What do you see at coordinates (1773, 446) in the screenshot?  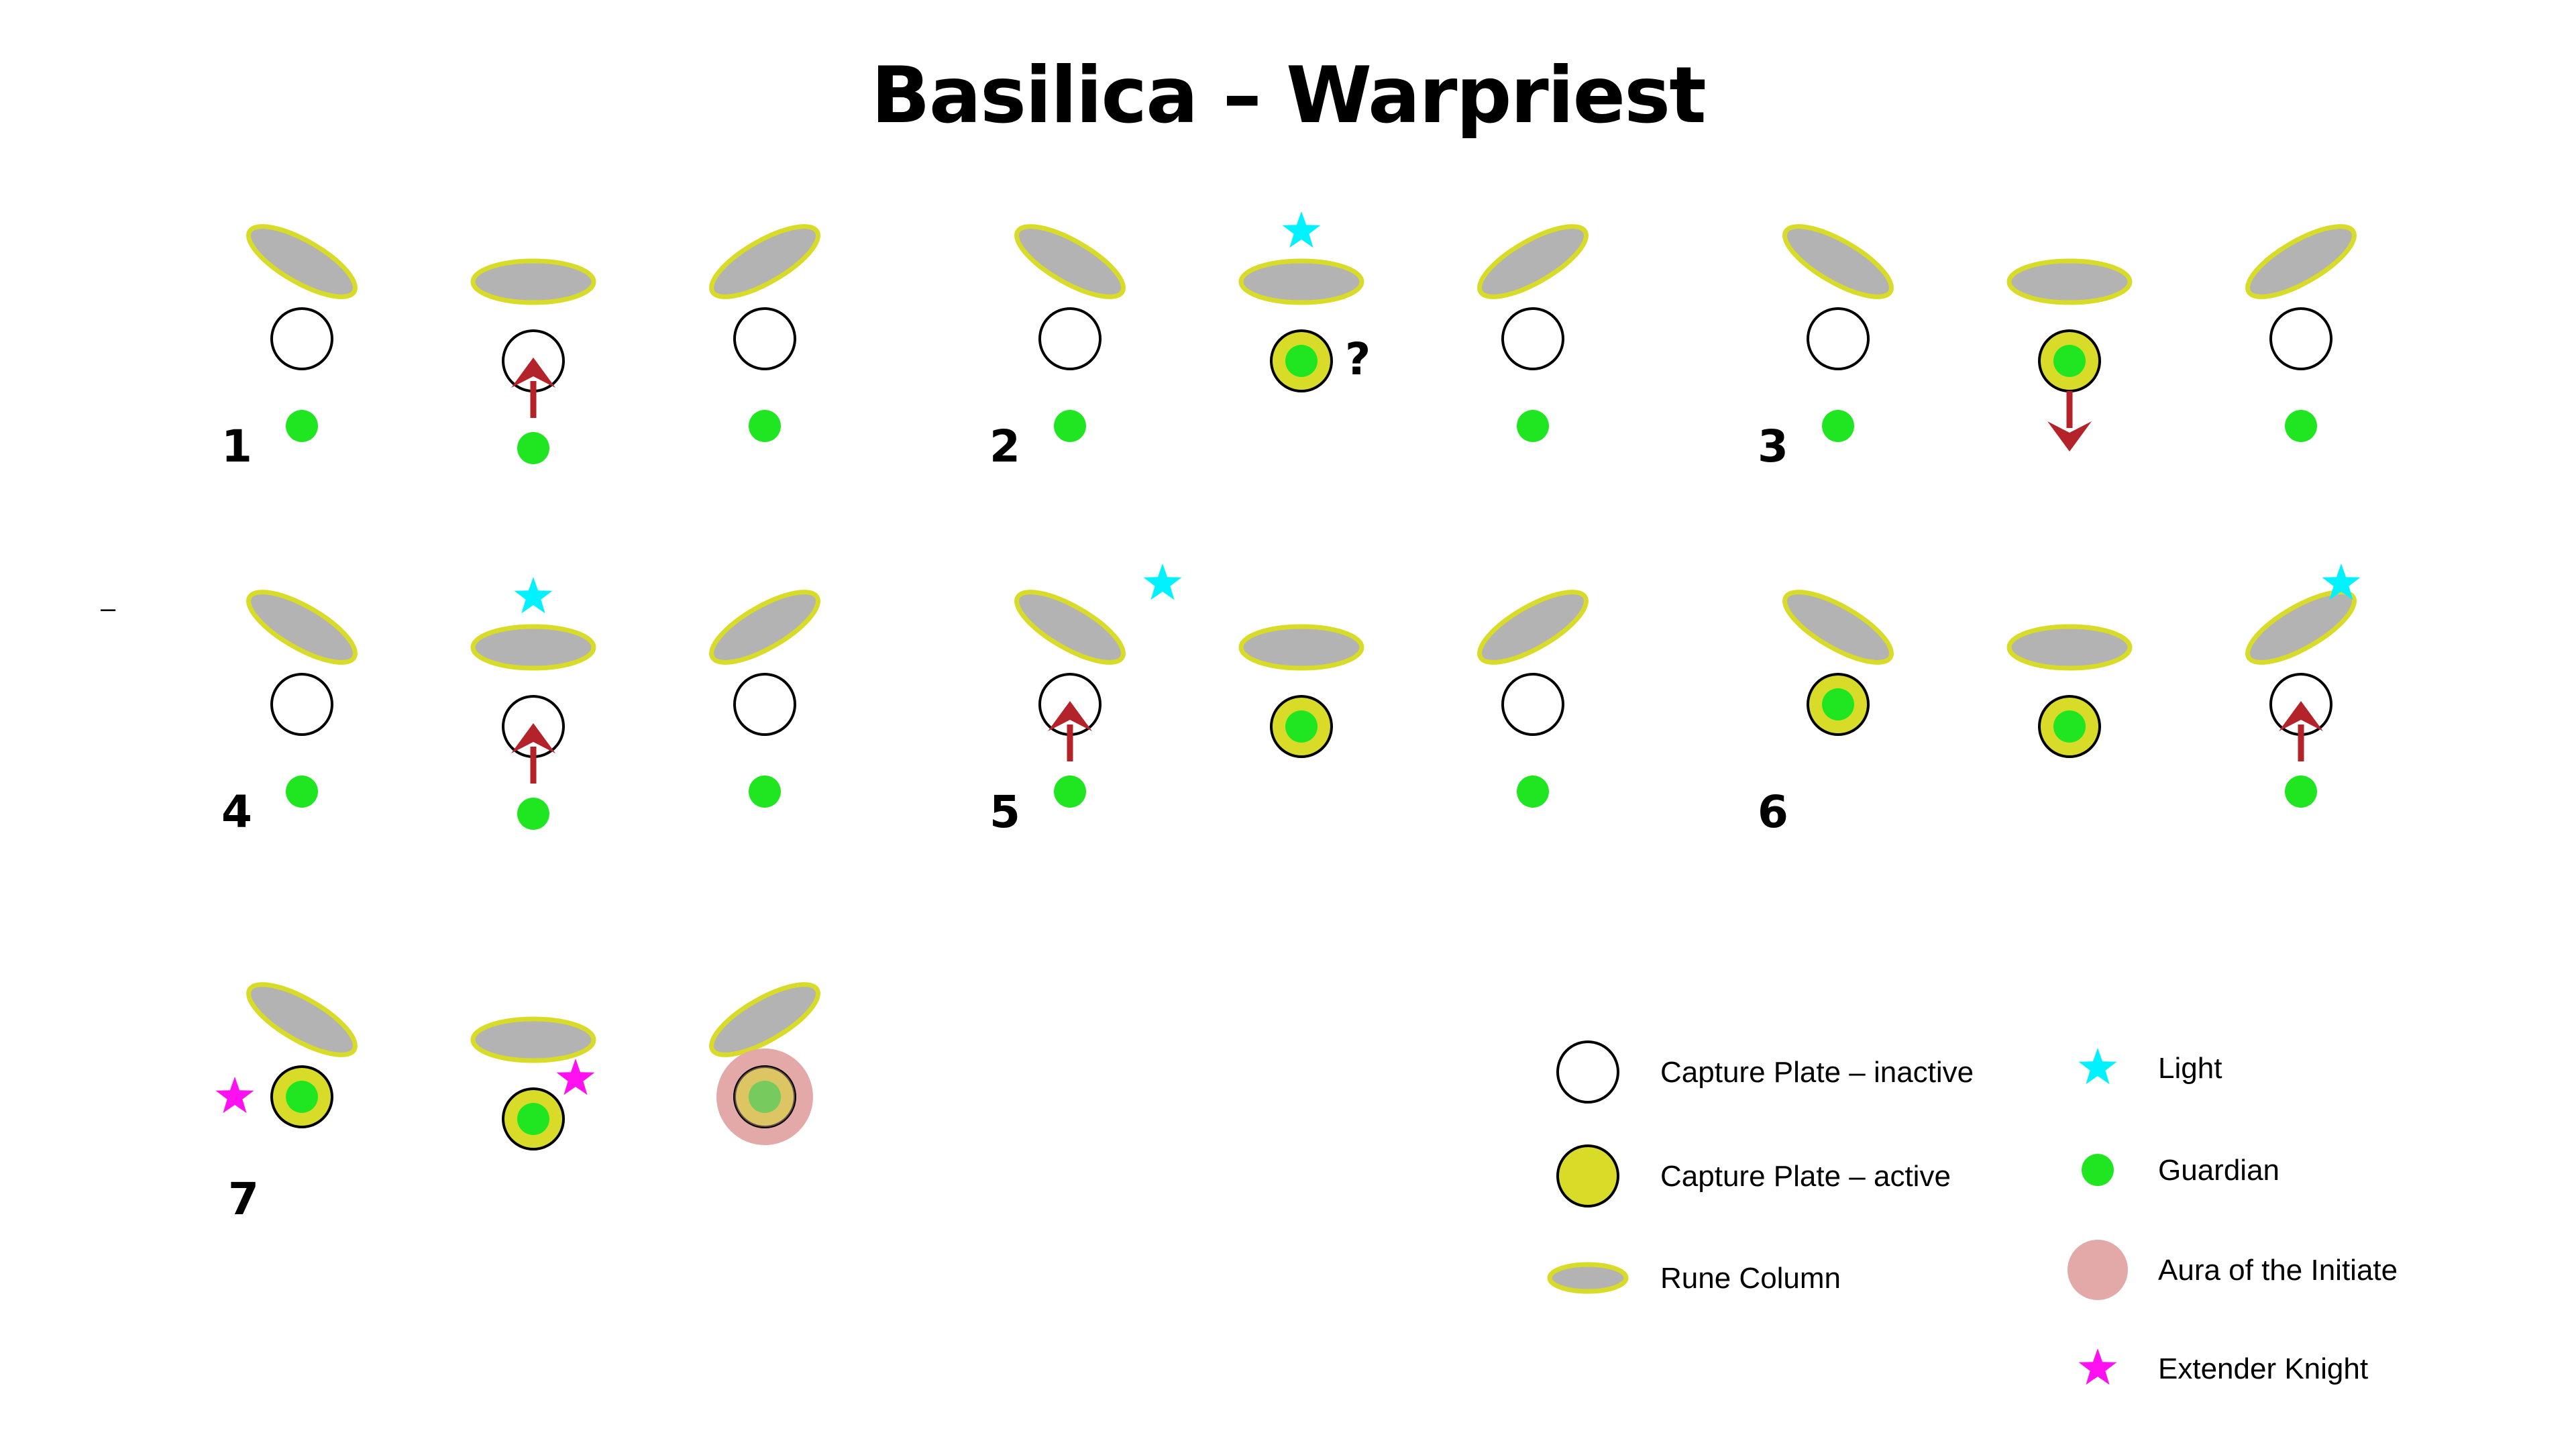 I see `step-number: 3` at bounding box center [1773, 446].